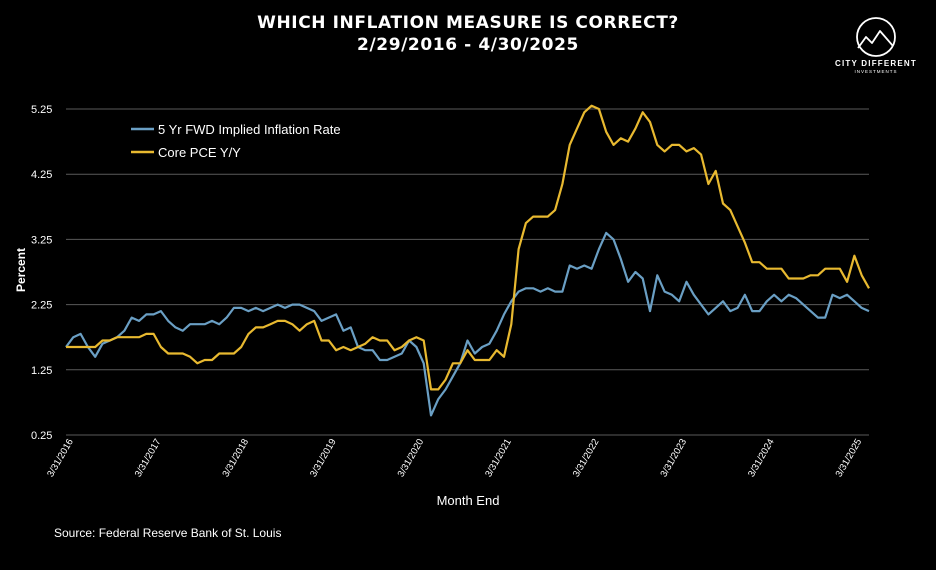 The height and width of the screenshot is (570, 936). I want to click on legend-label-gold: Core PCE Y/Y, so click(199, 152).